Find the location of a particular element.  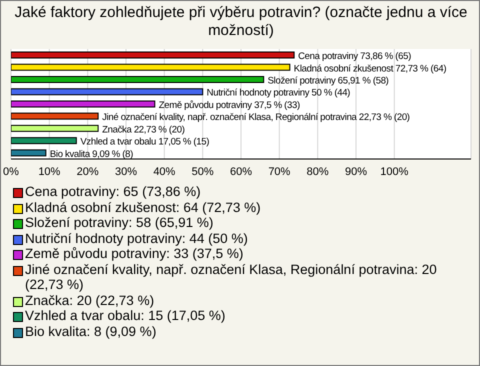

x-tick-label: 100% is located at coordinates (394, 172).